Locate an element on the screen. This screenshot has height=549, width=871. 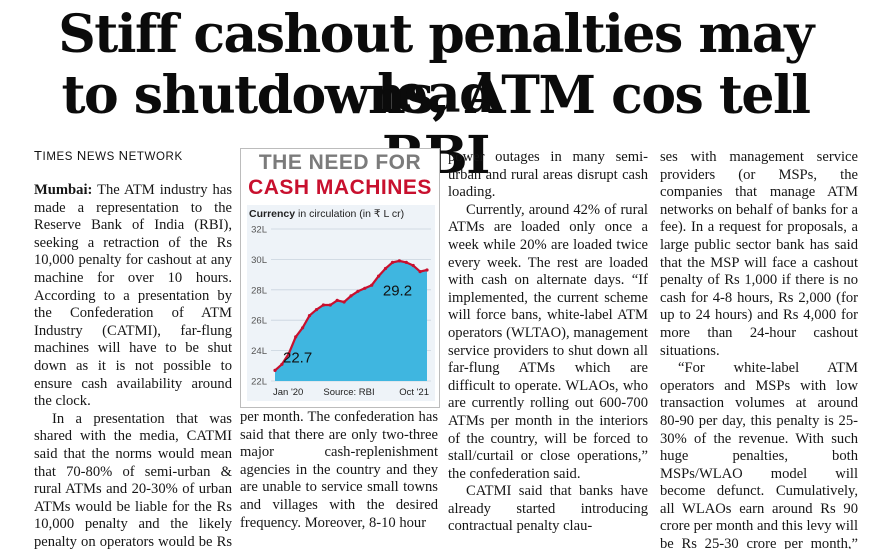
chart-title-line-1: THE NEED FOR is located at coordinates (340, 162).